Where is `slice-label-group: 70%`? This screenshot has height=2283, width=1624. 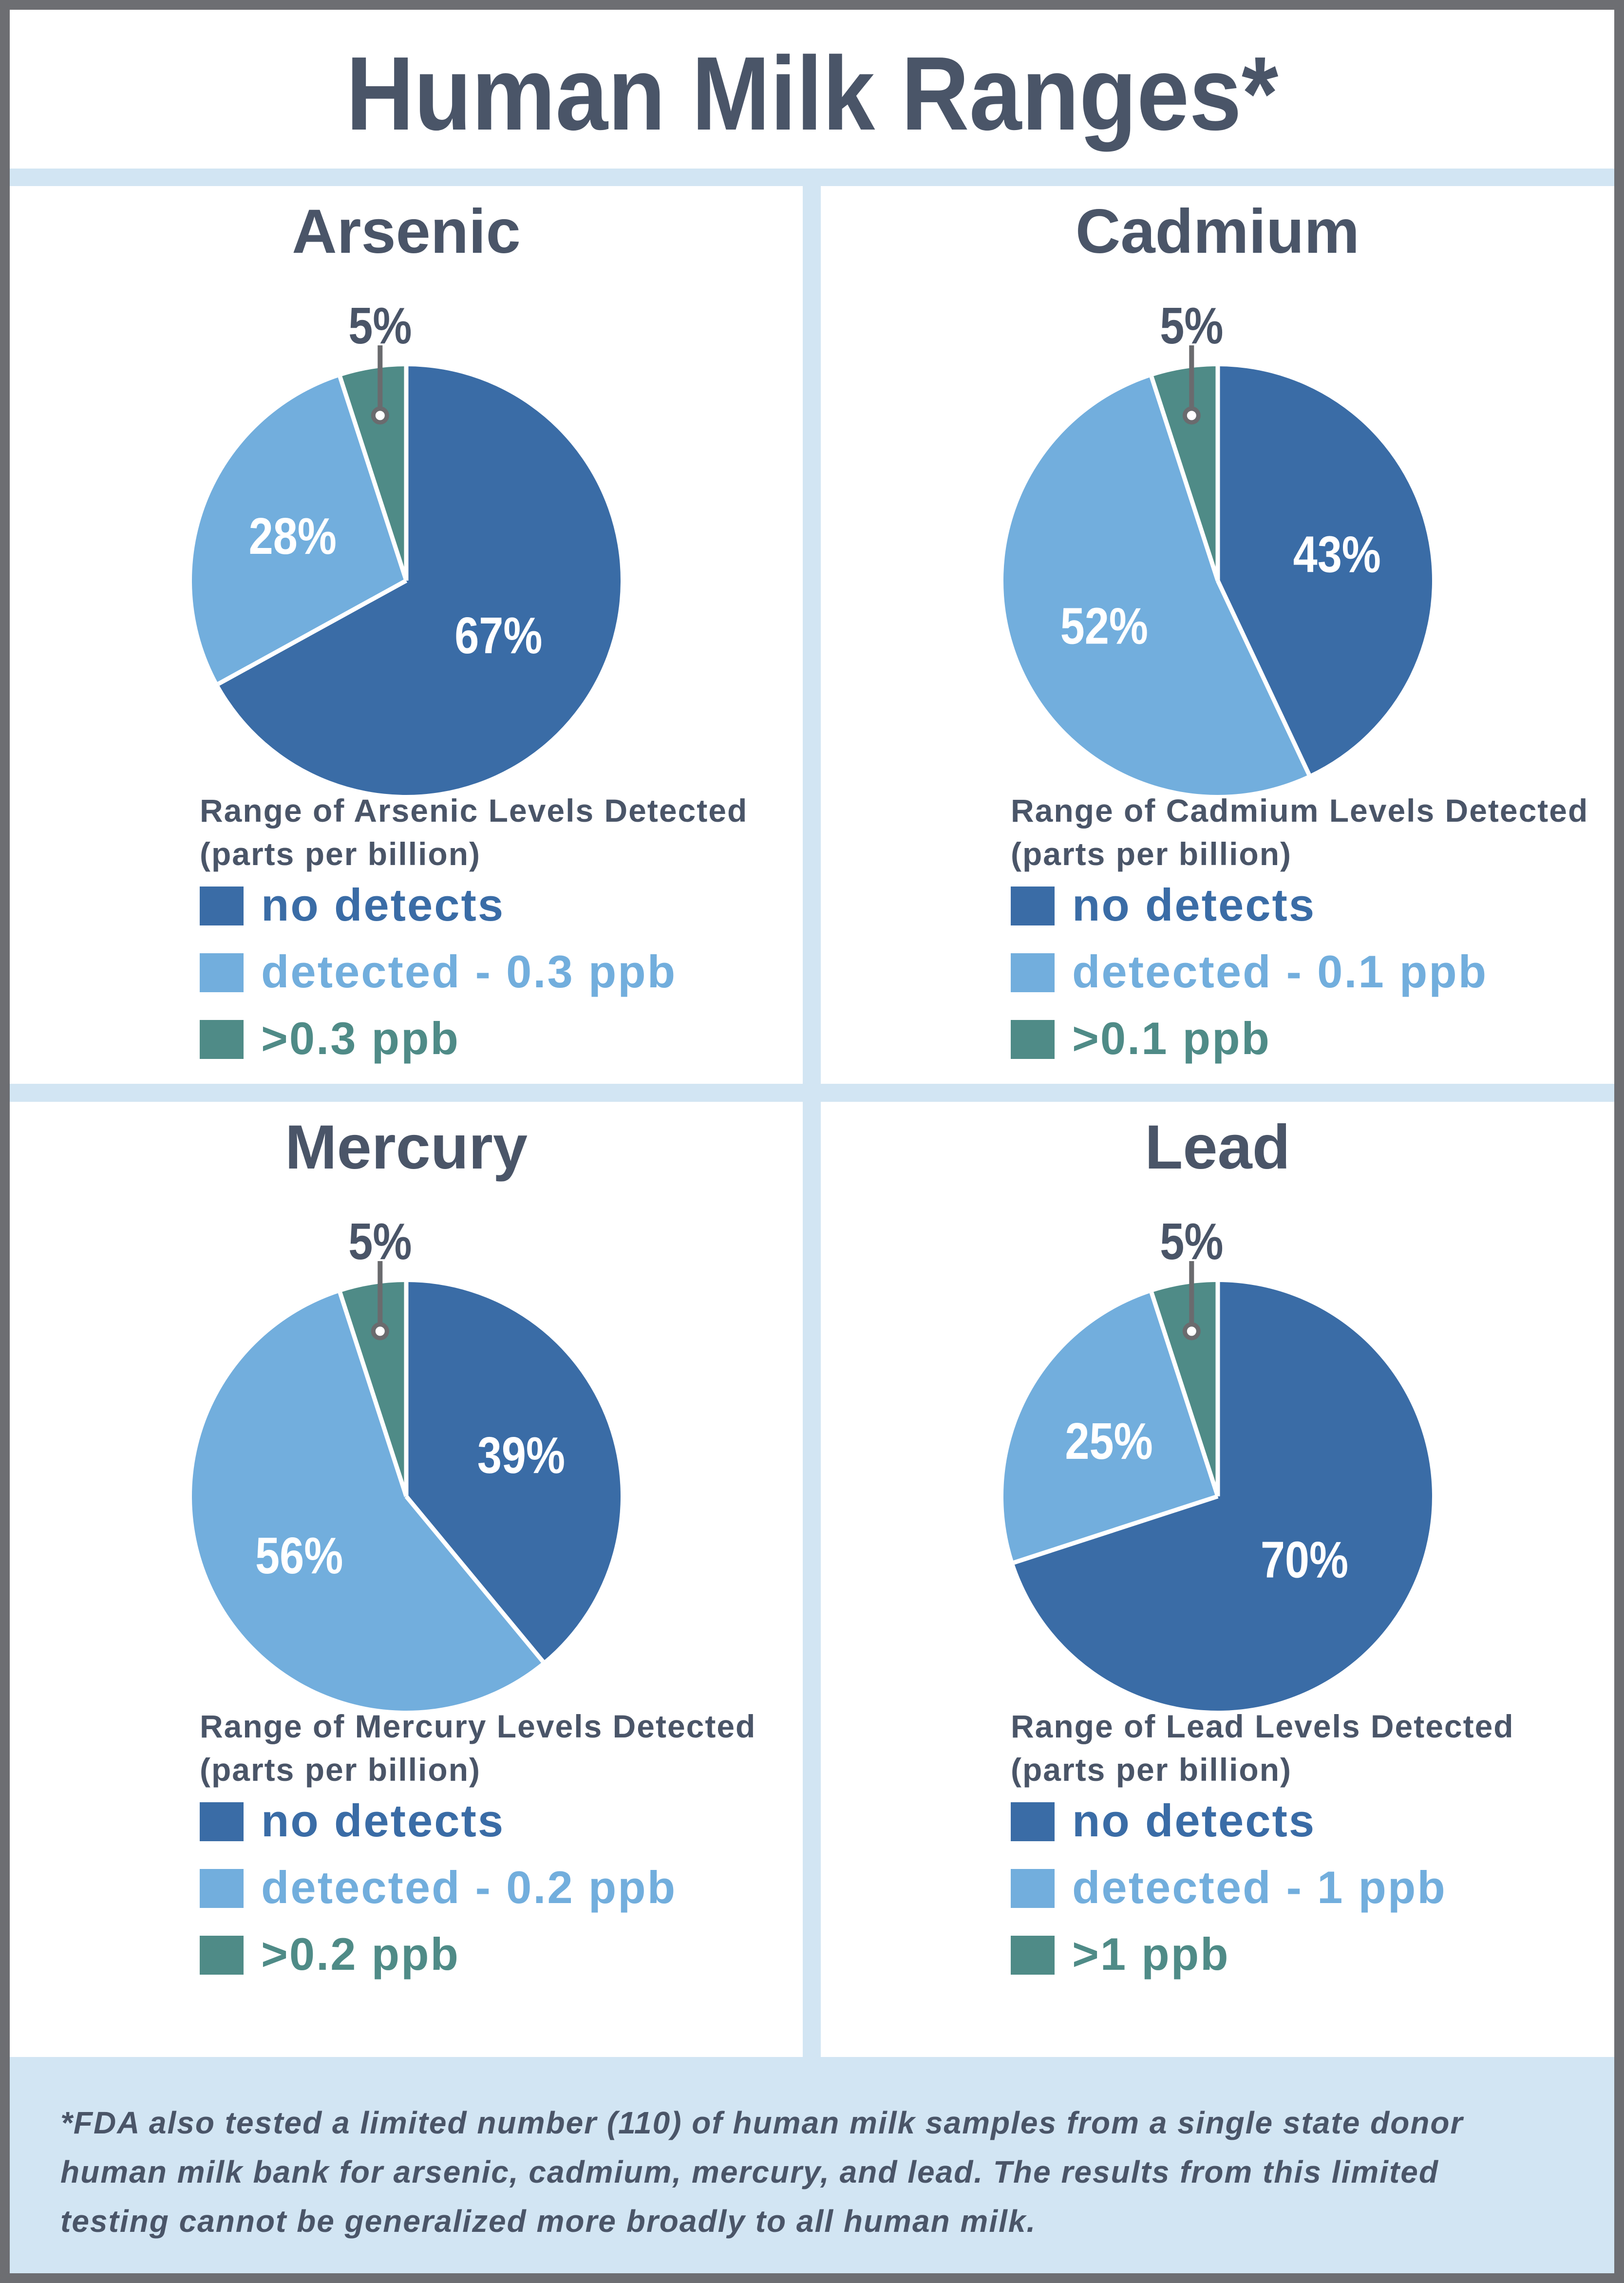 slice-label-group: 70% is located at coordinates (1304, 1560).